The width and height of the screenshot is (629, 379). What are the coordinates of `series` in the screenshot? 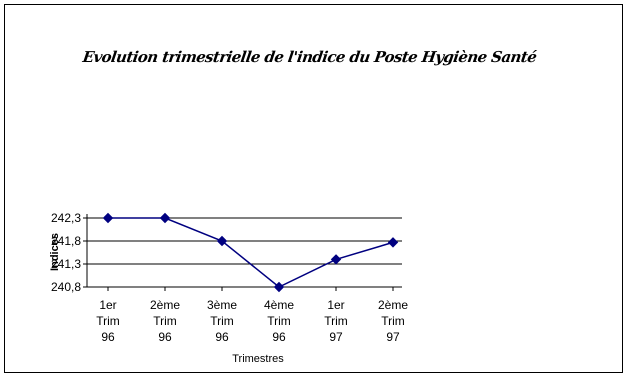 It's located at (250, 252).